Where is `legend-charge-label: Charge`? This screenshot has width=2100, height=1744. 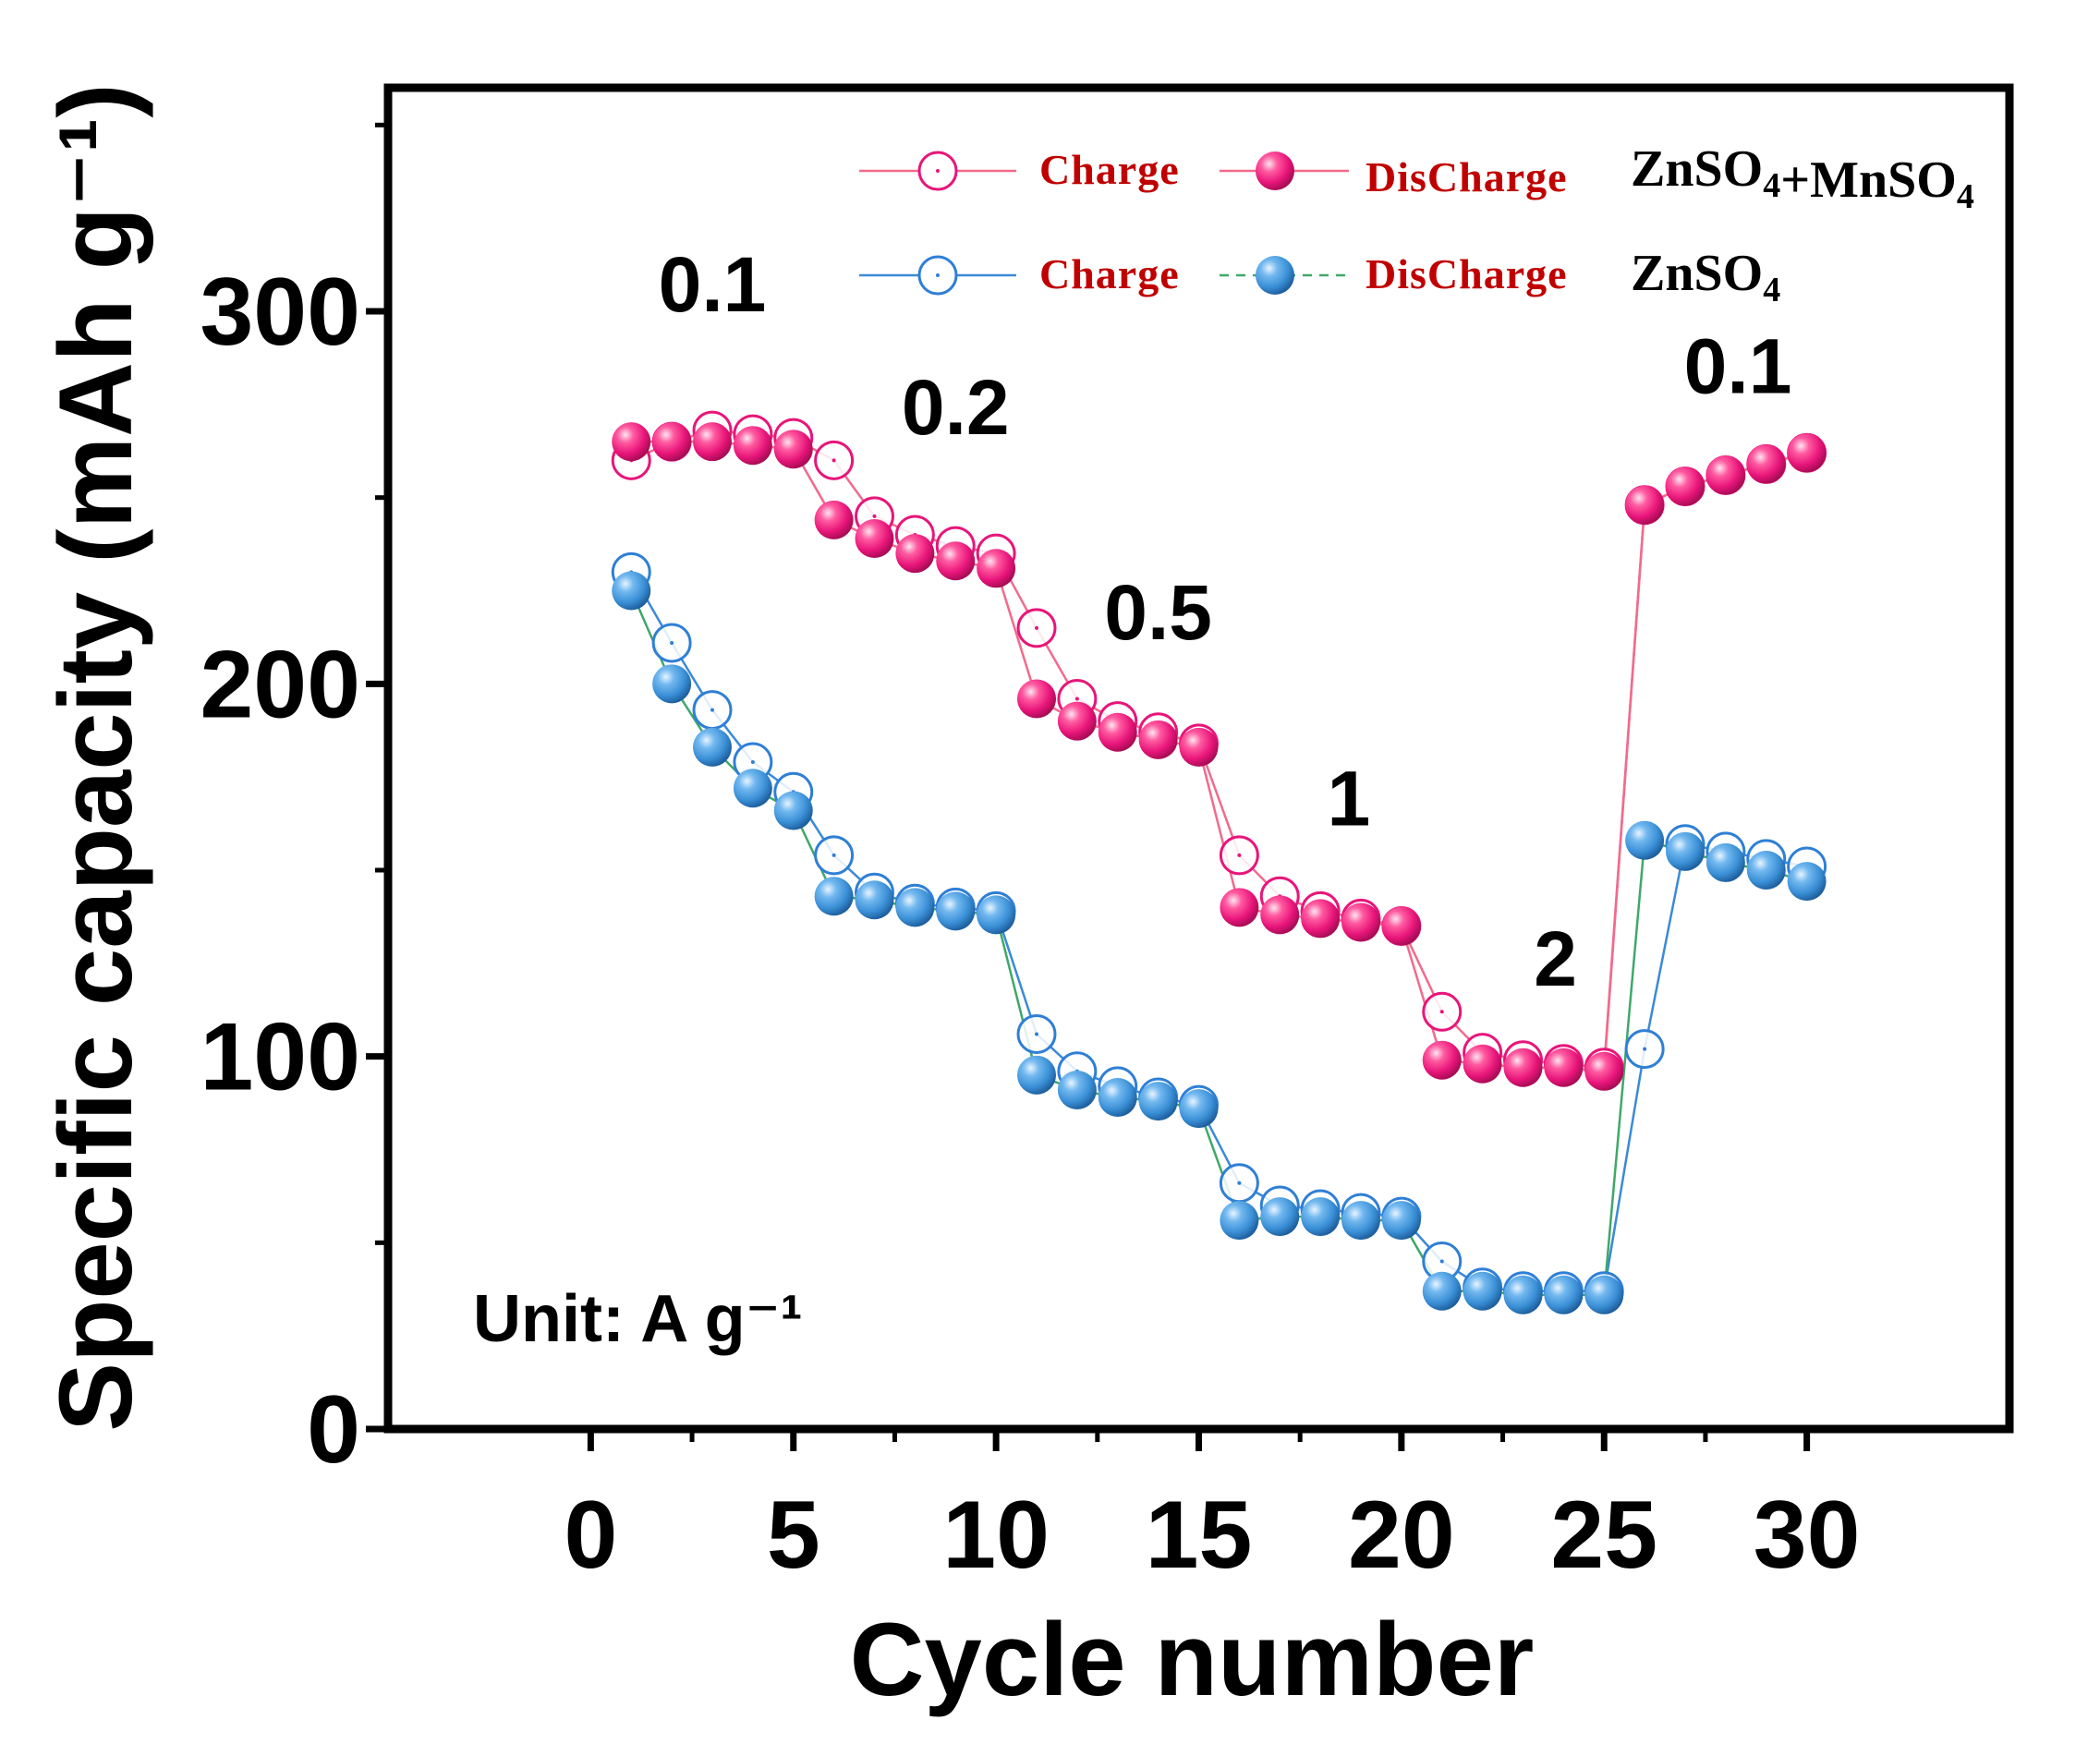
legend-charge-label: Charge is located at coordinates (1109, 273).